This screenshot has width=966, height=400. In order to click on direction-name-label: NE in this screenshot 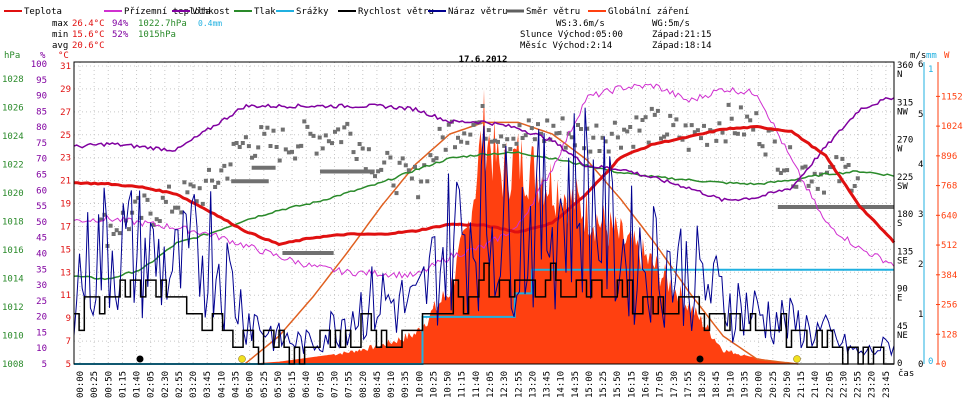, I will do `click(902, 336)`.